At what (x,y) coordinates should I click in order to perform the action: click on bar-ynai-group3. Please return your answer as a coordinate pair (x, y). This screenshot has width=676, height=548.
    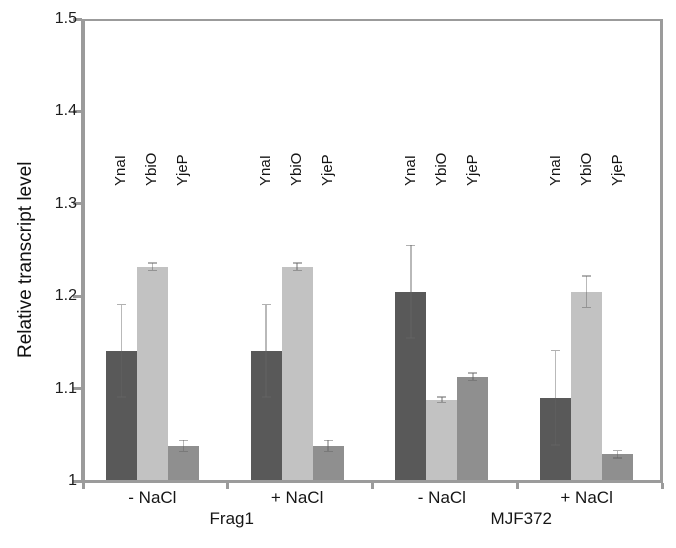
    Looking at the image, I should click on (411, 385).